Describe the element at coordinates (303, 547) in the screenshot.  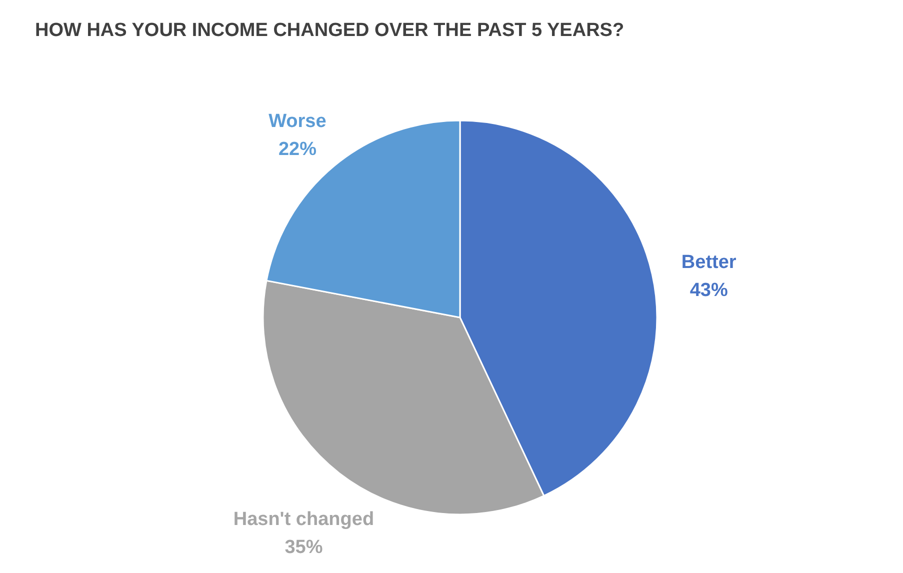
I see `data-label: 35%` at that location.